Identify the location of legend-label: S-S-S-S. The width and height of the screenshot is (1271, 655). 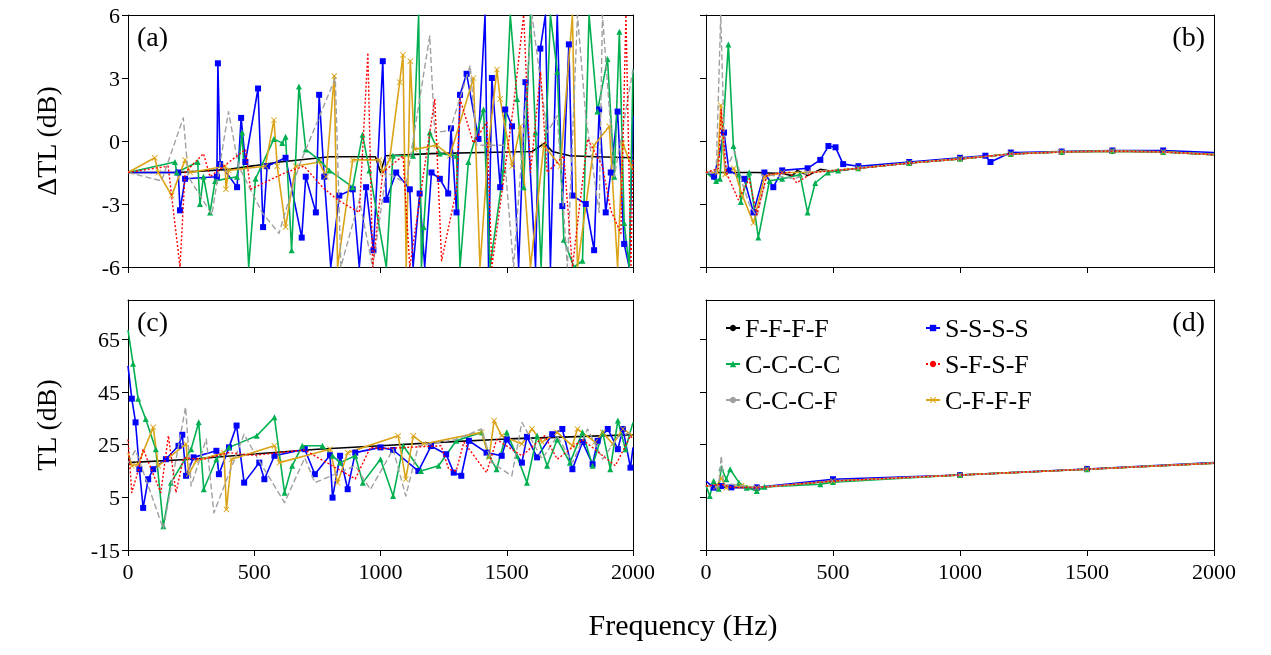
(987, 328).